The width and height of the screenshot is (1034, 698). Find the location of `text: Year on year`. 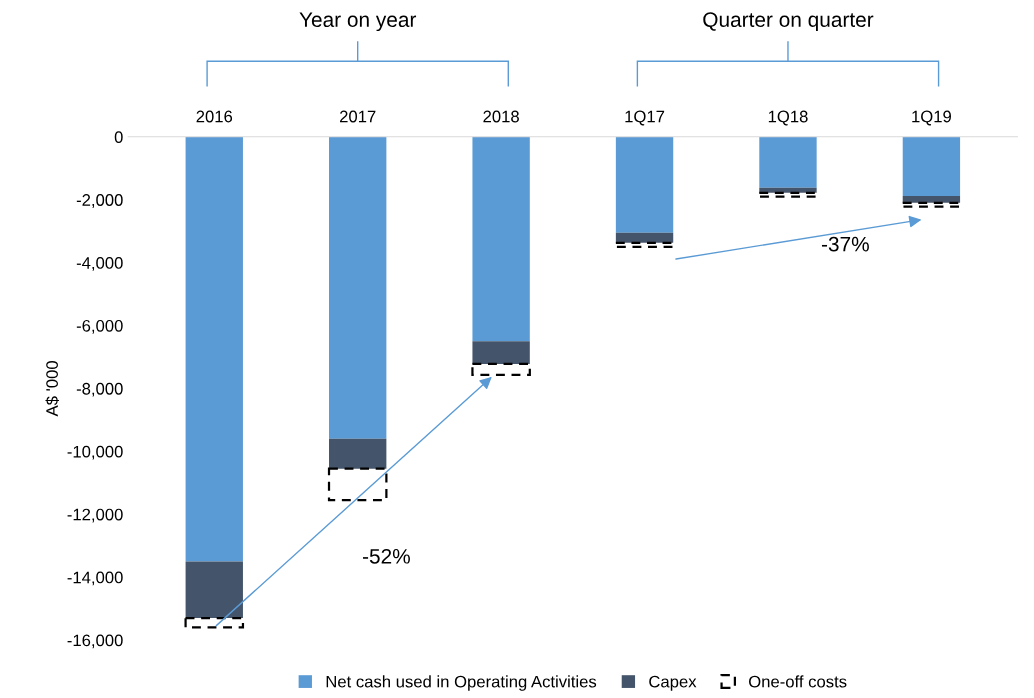

text: Year on year is located at coordinates (358, 22).